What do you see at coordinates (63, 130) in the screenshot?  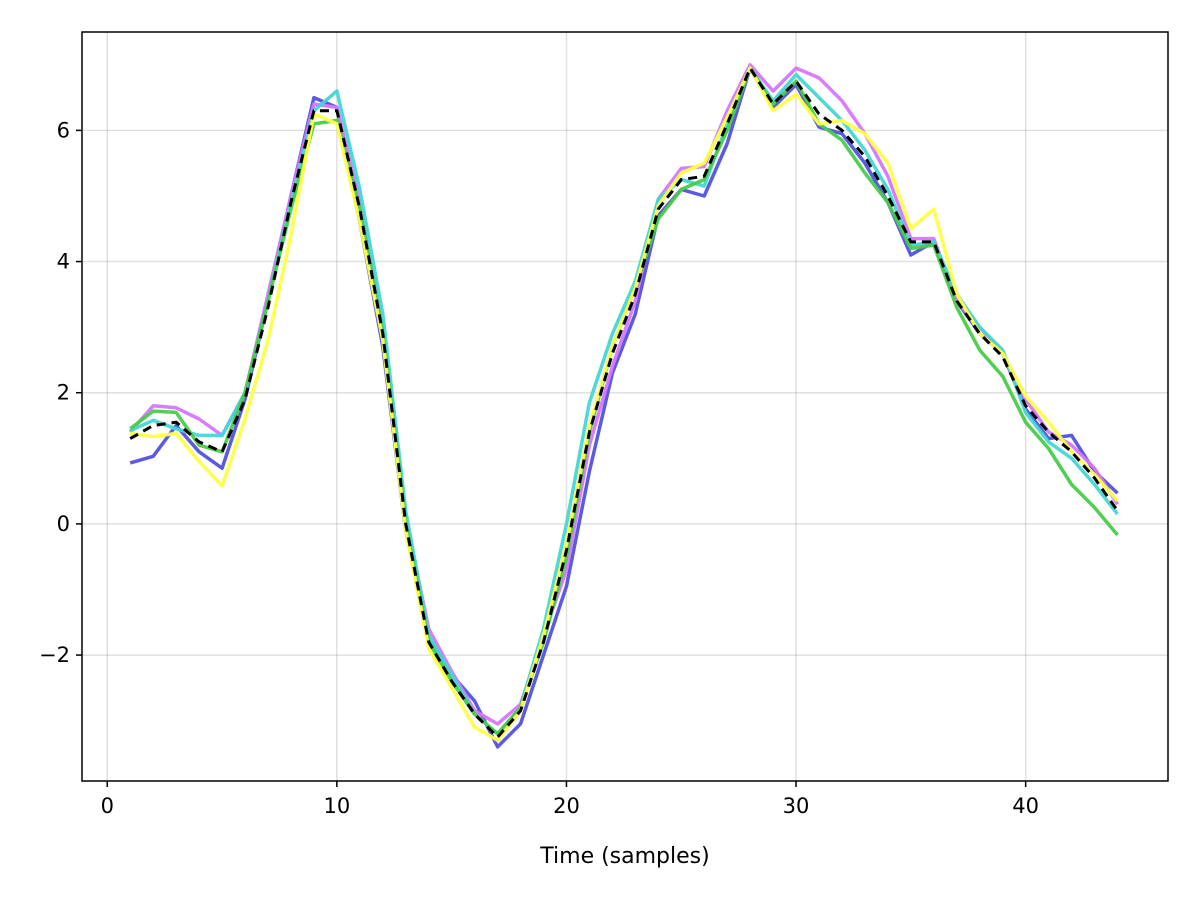 I see `y-tick-label: 6` at bounding box center [63, 130].